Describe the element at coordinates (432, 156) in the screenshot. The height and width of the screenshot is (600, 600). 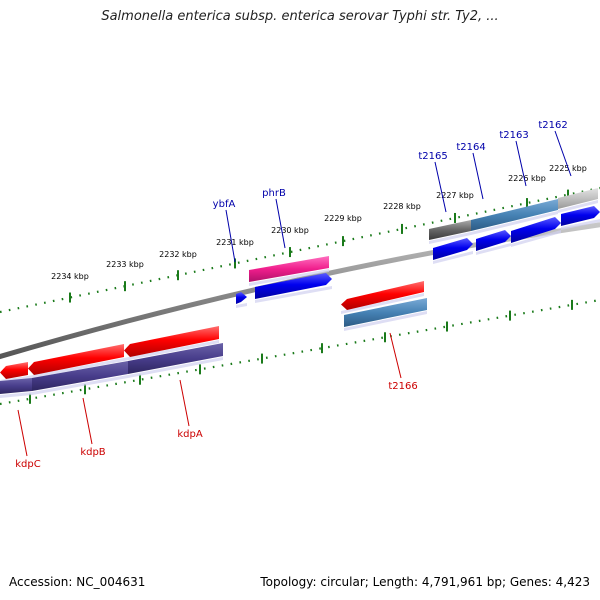
I see `gene-label-t2165: t2165` at that location.